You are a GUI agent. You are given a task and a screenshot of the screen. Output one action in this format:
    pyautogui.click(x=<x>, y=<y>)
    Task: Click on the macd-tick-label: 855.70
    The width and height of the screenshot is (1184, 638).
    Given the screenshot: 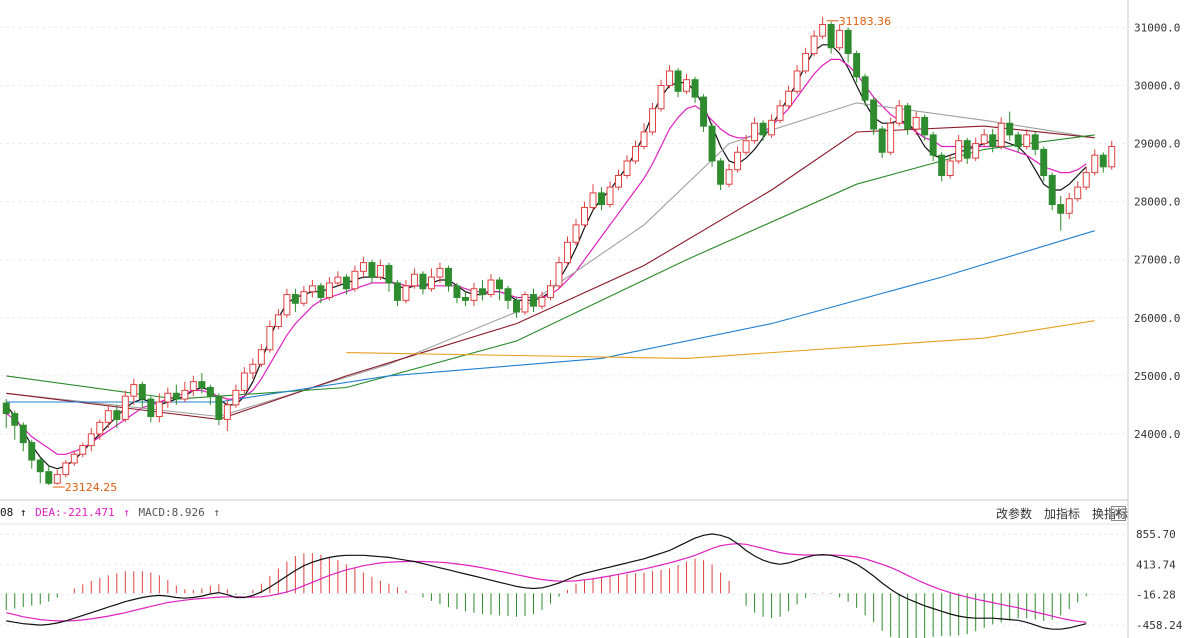 What is the action you would take?
    pyautogui.click(x=1156, y=534)
    